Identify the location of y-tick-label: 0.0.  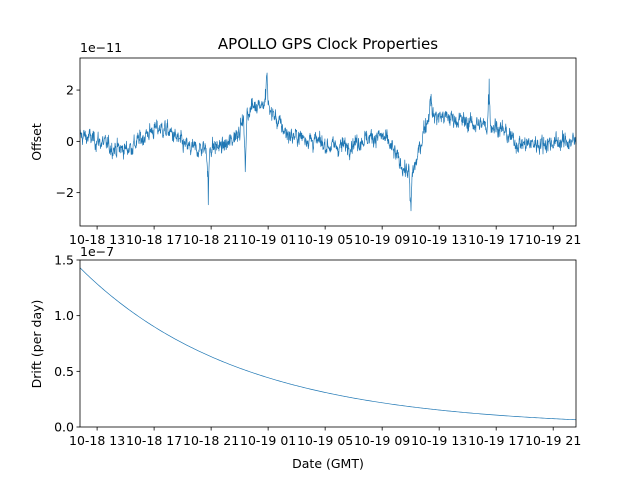
(64, 427).